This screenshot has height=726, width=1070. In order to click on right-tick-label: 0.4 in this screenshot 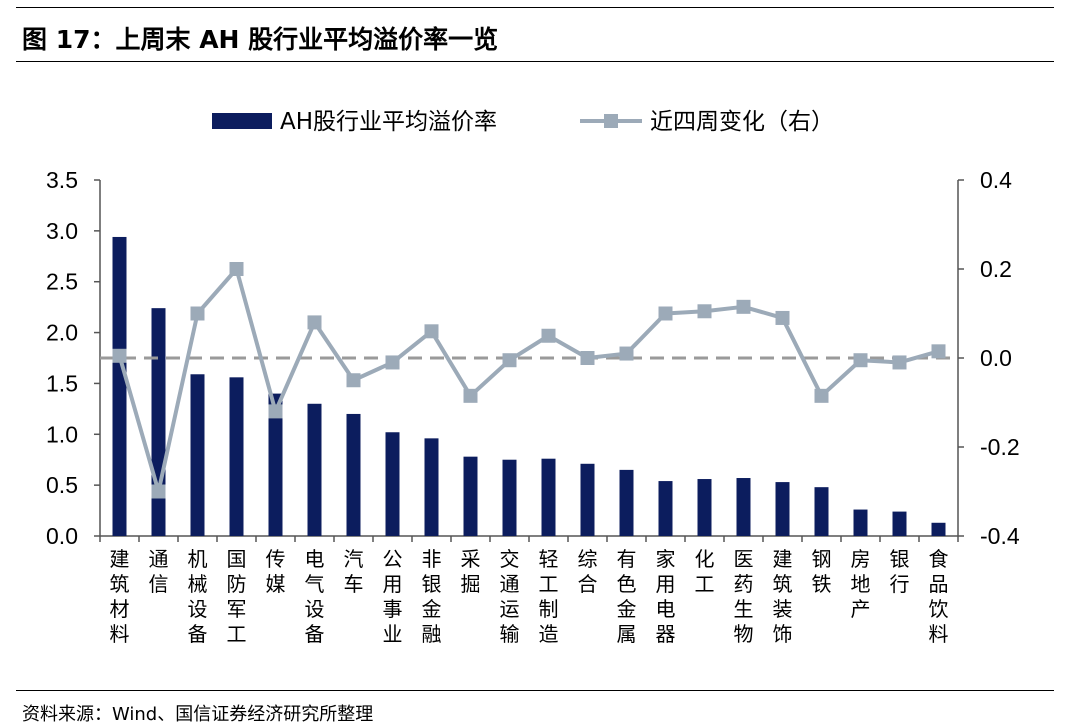, I will do `click(996, 180)`.